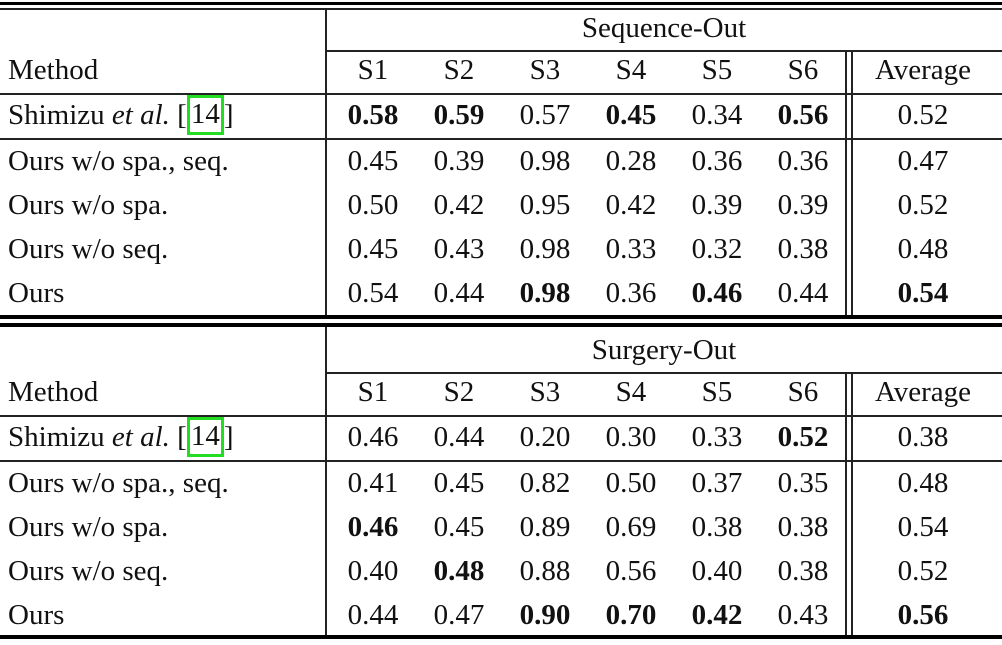  I want to click on value-s6: 0.39, so click(803, 205).